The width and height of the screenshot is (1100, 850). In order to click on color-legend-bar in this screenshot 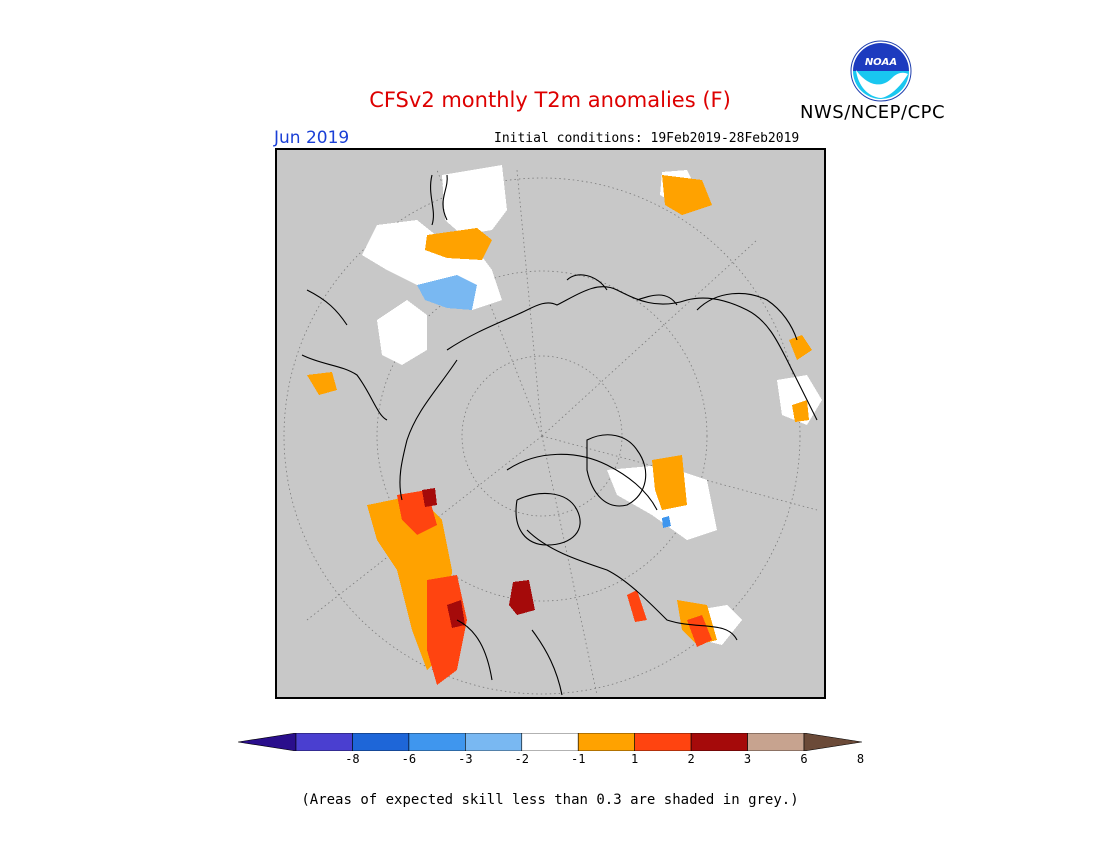, I will do `click(550, 742)`.